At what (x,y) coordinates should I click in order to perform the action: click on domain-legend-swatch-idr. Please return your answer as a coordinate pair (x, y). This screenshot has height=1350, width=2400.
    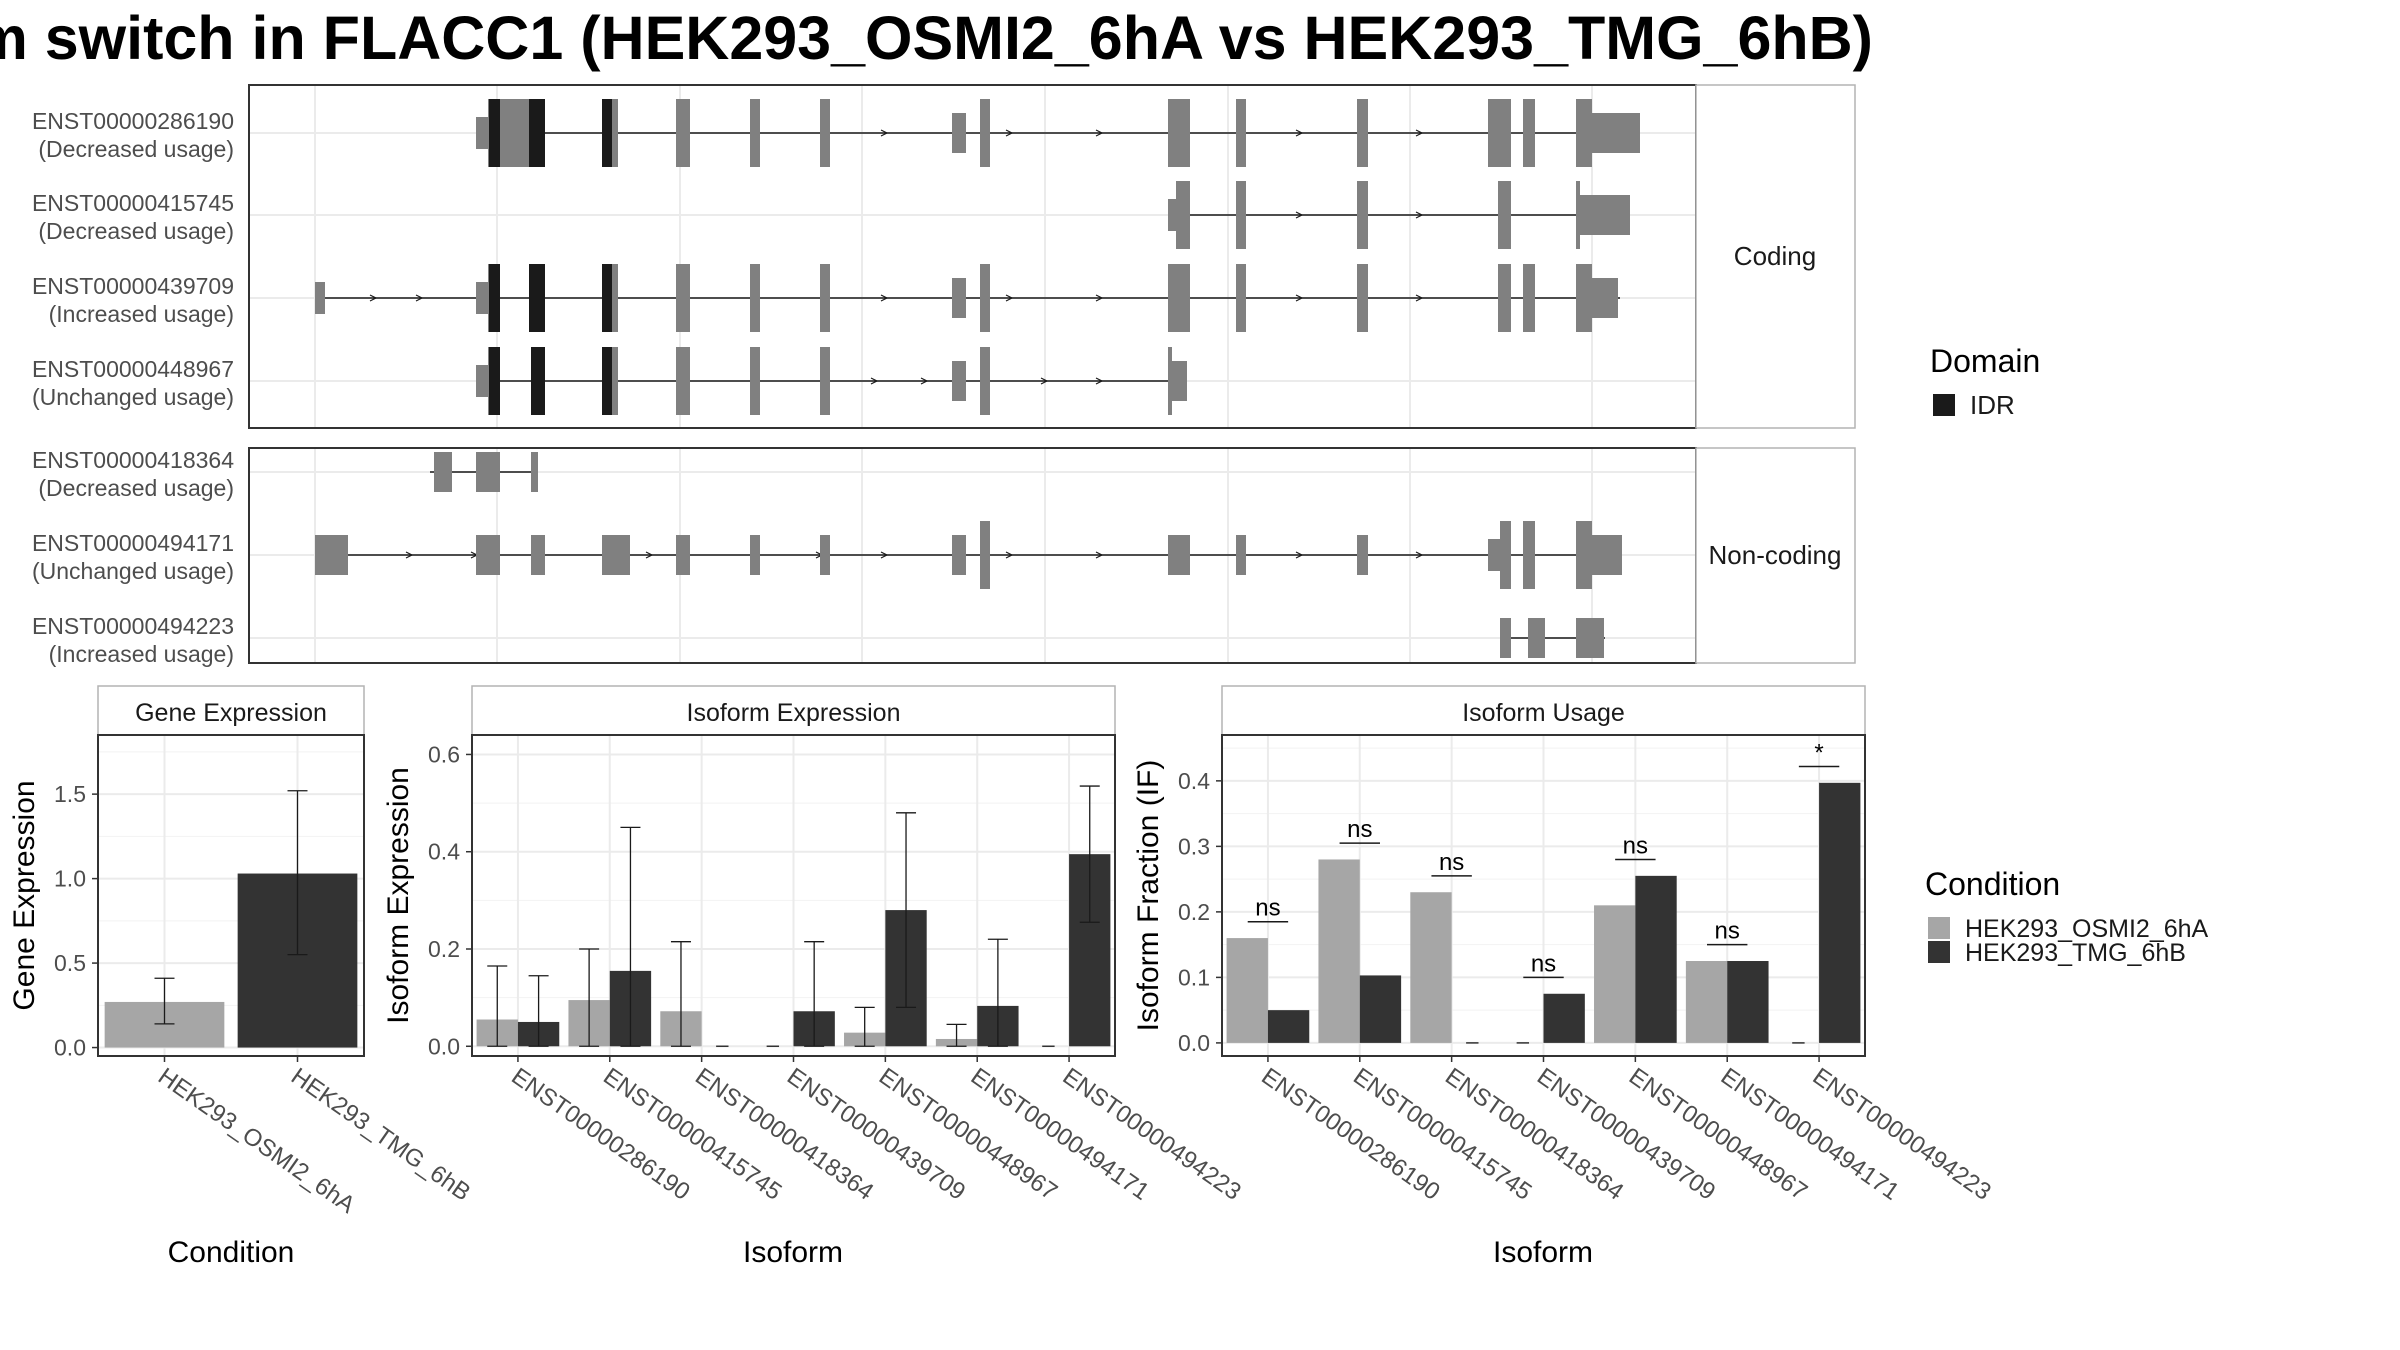
    Looking at the image, I should click on (1944, 405).